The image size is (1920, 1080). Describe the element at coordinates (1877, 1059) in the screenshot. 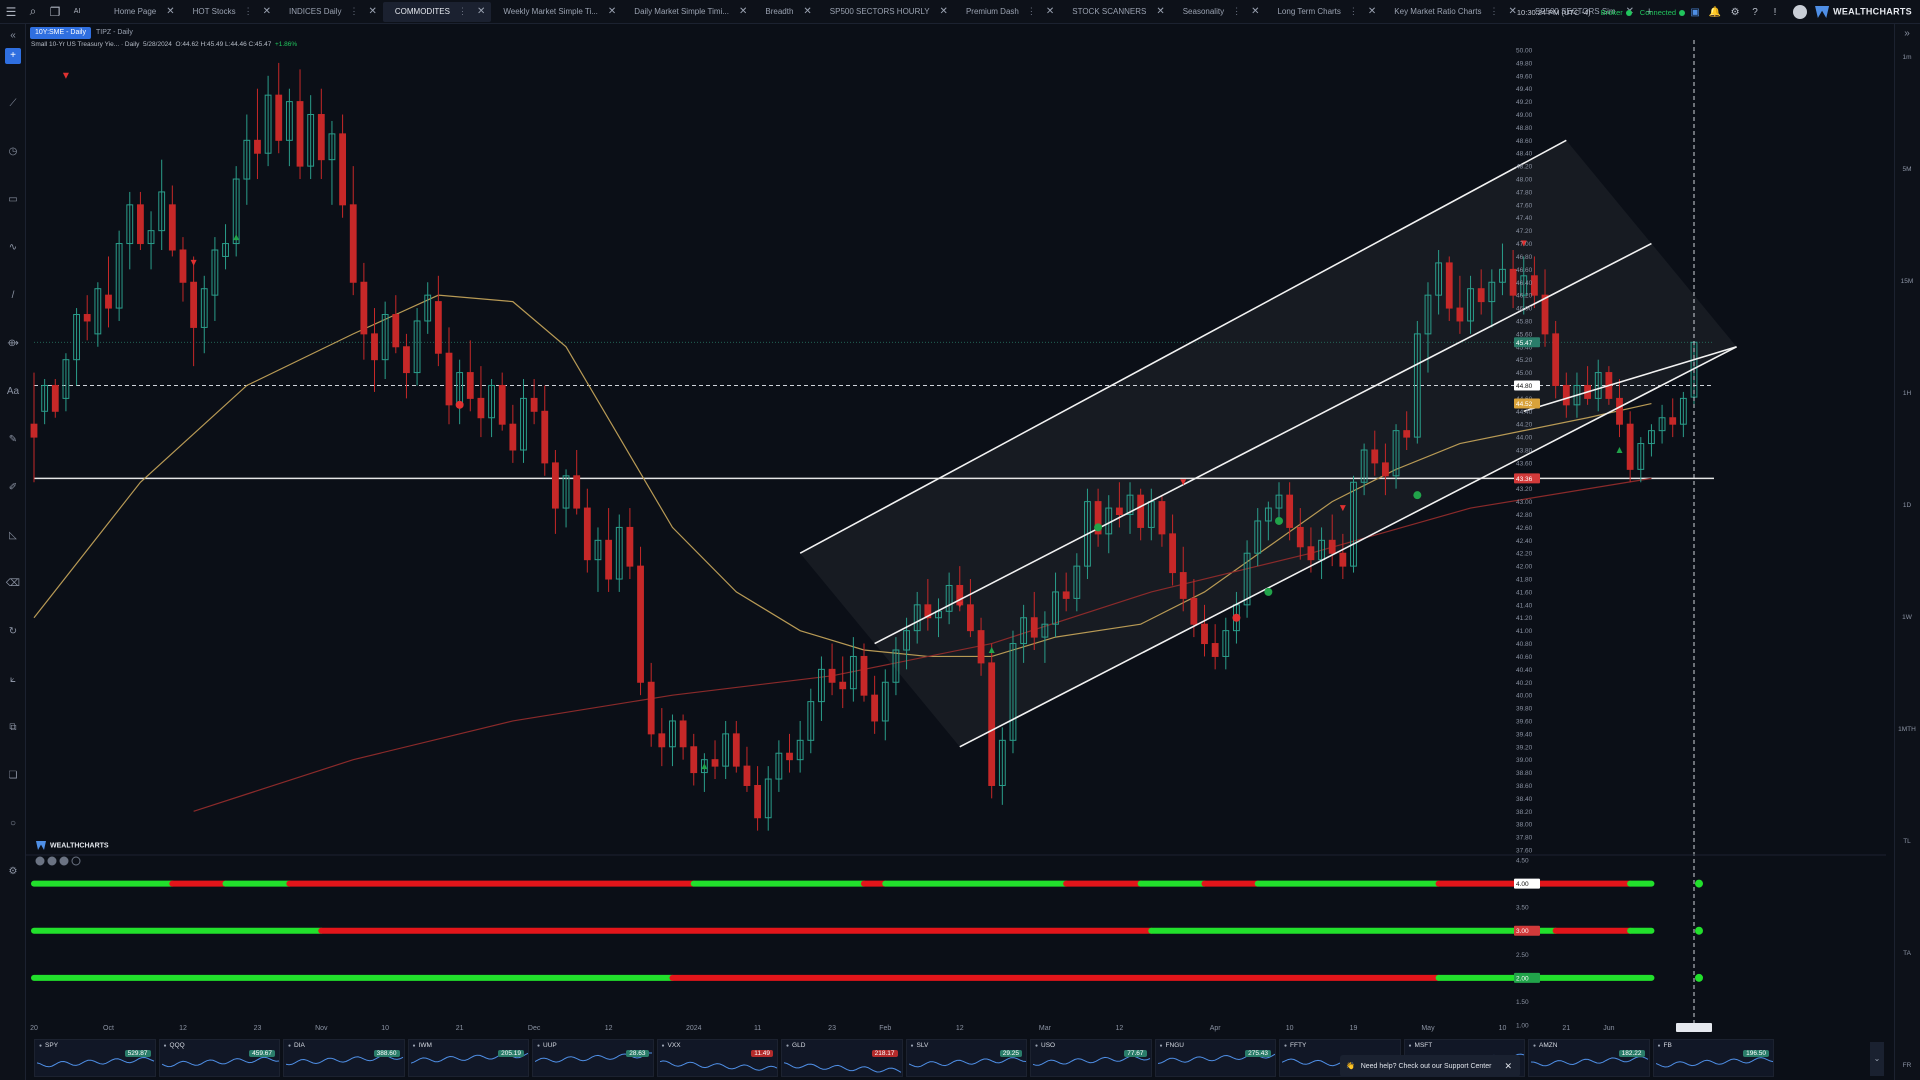

I see `watchlist-scroll-down-icon: ⌄` at that location.